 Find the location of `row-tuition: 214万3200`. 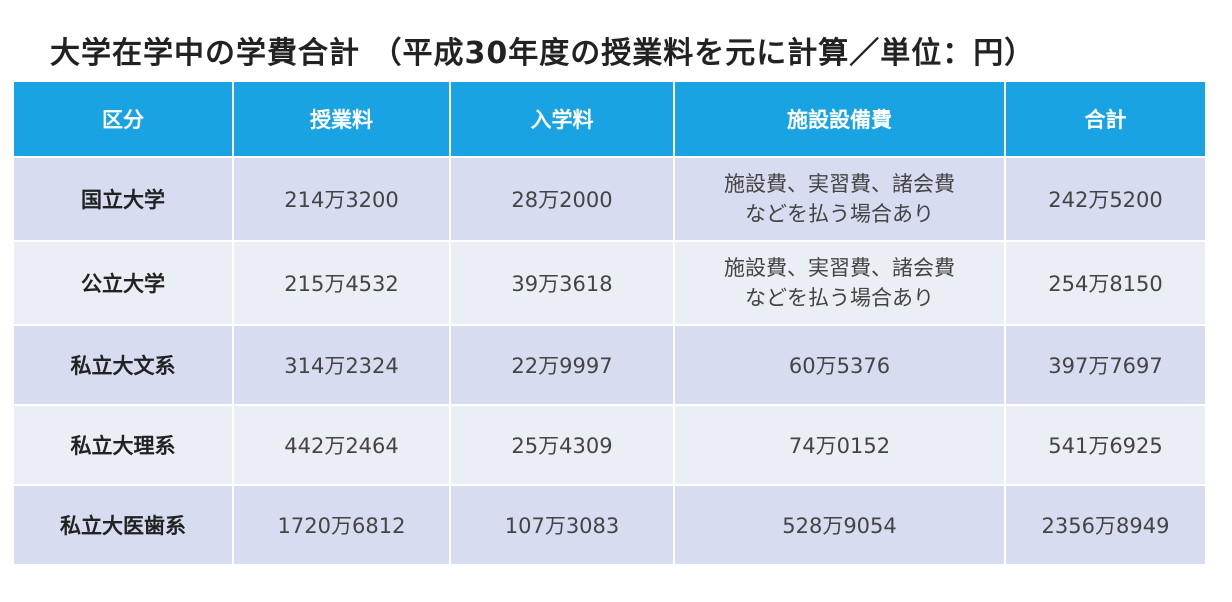

row-tuition: 214万3200 is located at coordinates (341, 199).